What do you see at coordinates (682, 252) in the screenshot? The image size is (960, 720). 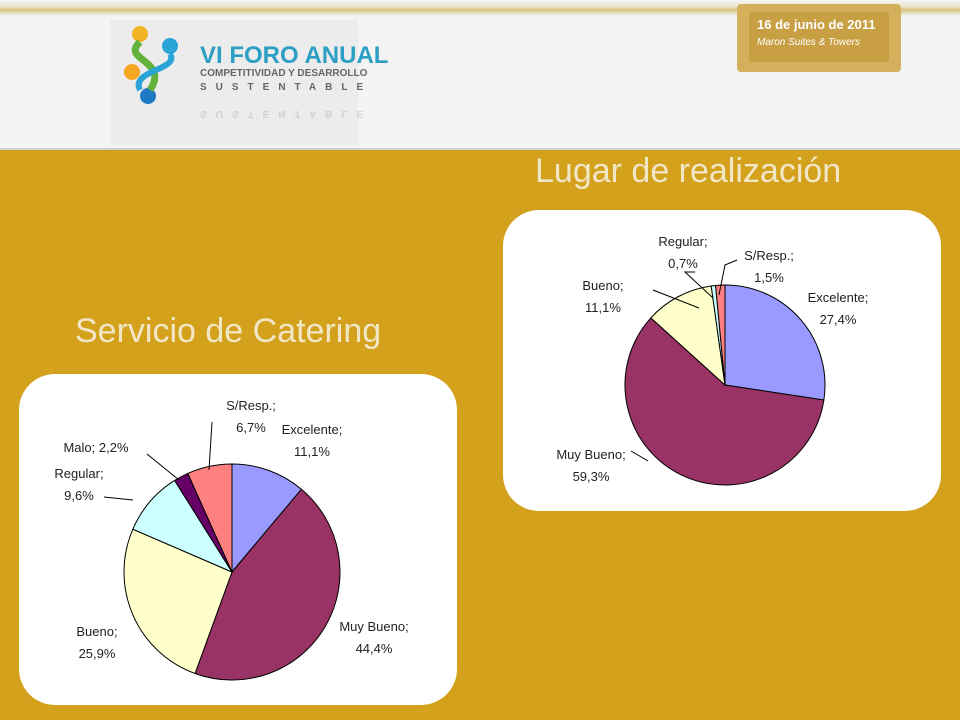 I see `data-label-regular: Regular; 0,7%` at bounding box center [682, 252].